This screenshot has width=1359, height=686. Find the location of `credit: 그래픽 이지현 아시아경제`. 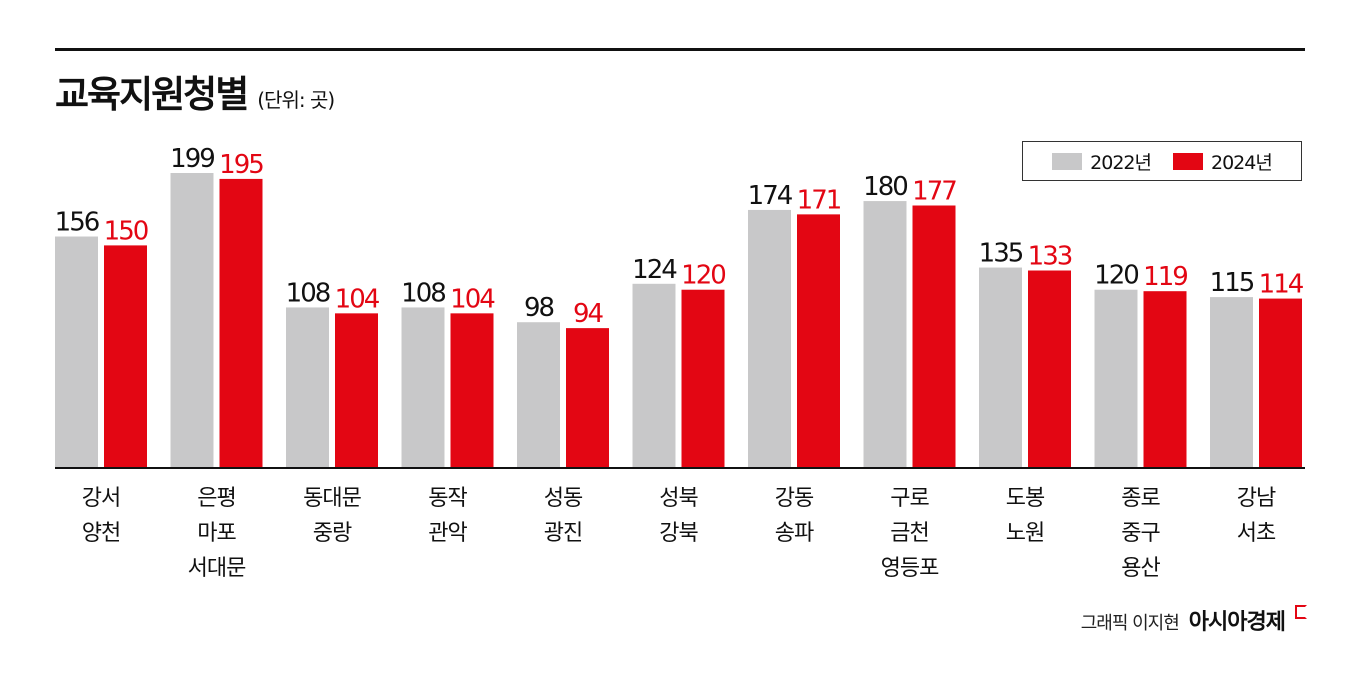

credit: 그래픽 이지현 아시아경제 is located at coordinates (1194, 620).